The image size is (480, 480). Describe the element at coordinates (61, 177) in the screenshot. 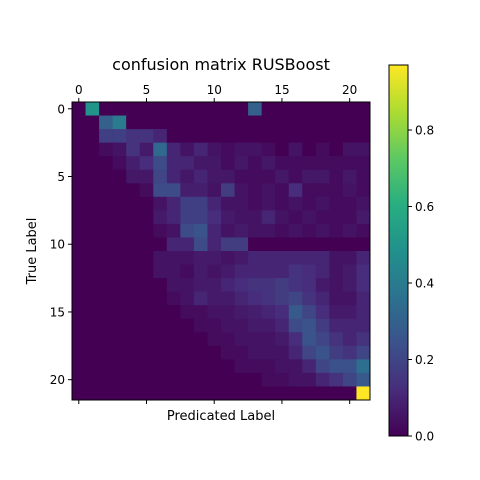

I see `y-tick-label: 5` at that location.